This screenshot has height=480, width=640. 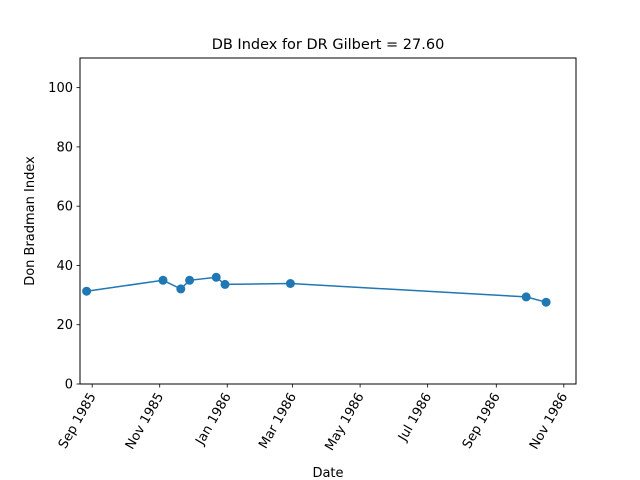 I want to click on y-tick-label: 0, so click(x=69, y=385).